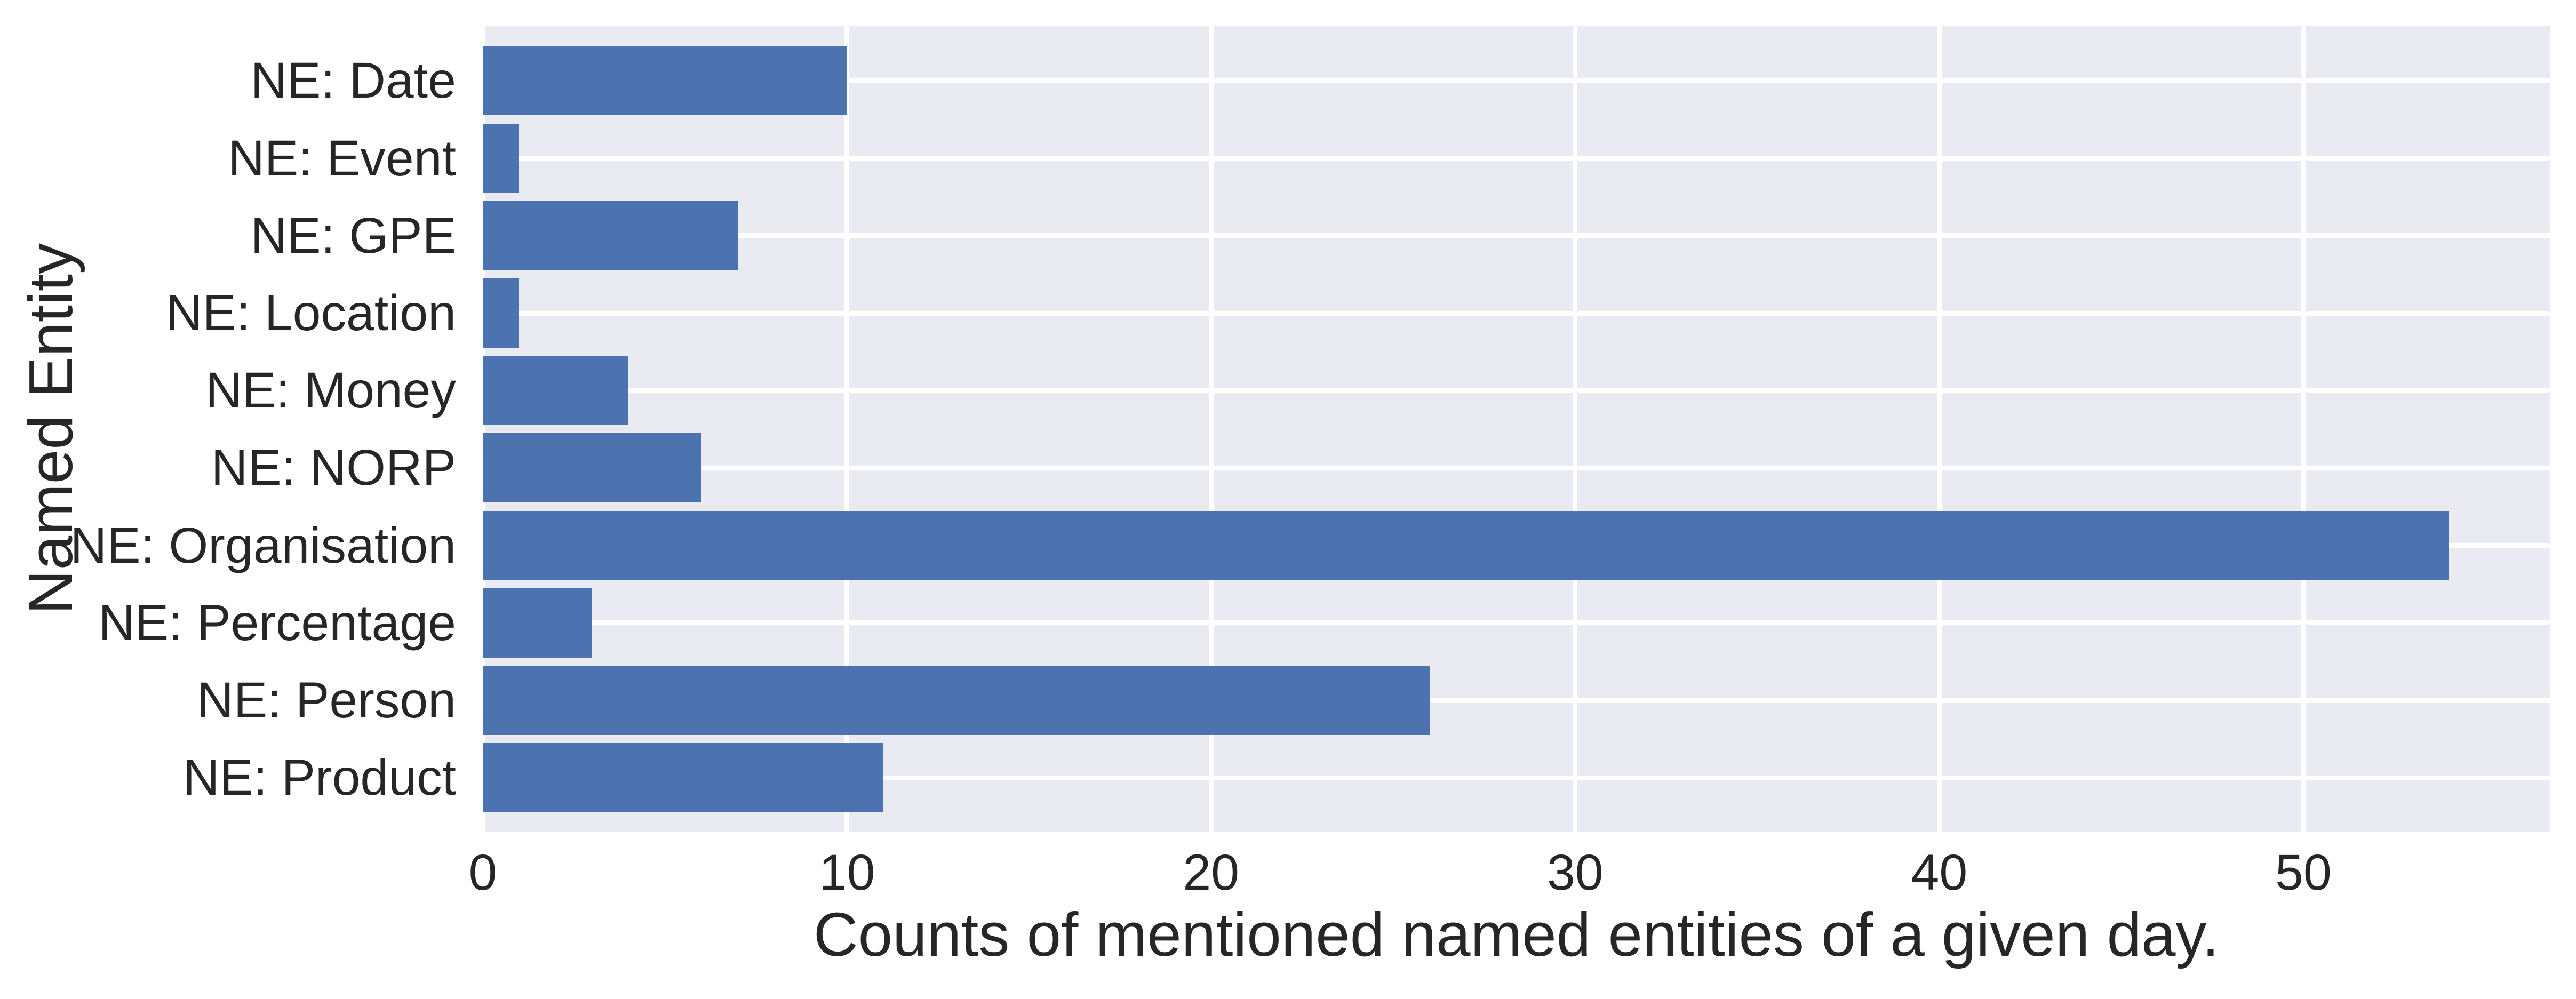 The image size is (2576, 999). Describe the element at coordinates (2303, 872) in the screenshot. I see `x-tick-label: 50` at that location.